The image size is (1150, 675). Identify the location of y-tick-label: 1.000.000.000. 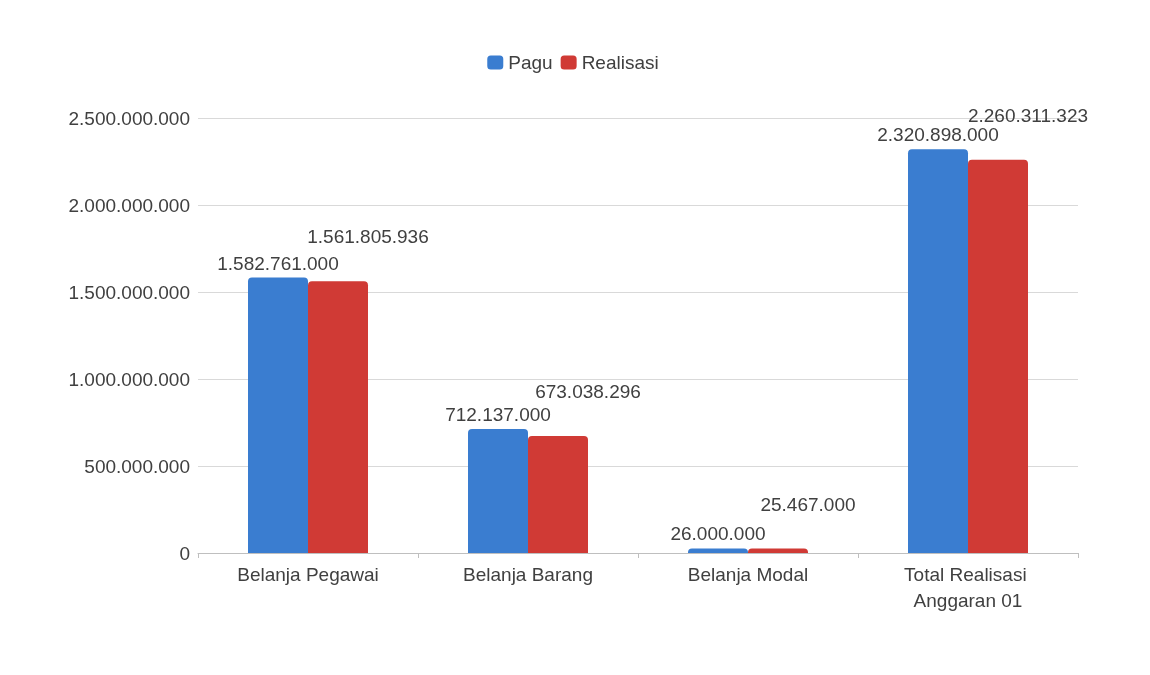
(129, 379).